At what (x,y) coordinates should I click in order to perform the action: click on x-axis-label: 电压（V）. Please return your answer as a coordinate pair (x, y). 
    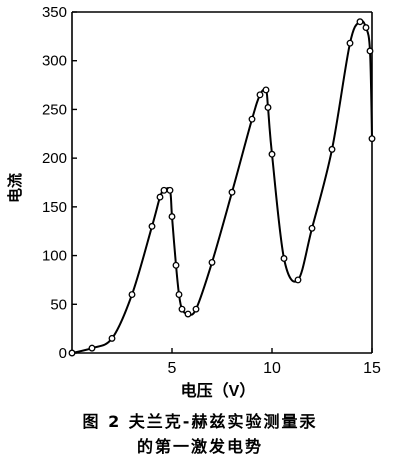
    Looking at the image, I should click on (218, 390).